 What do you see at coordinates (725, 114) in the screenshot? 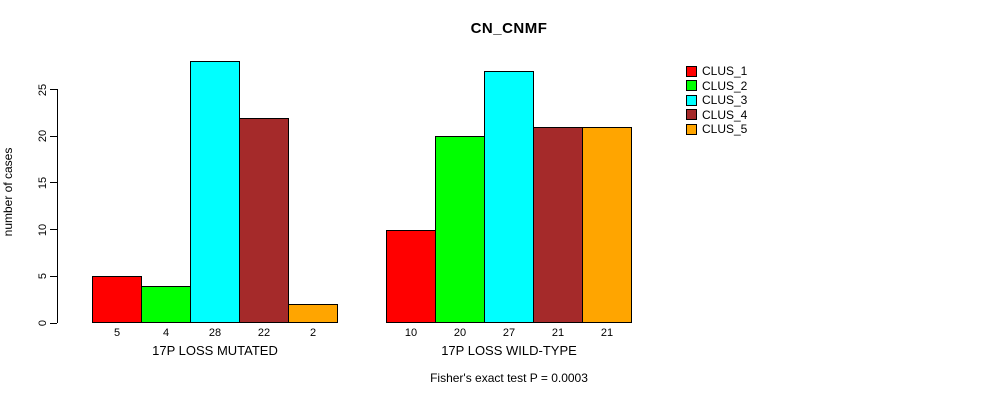
I see `legend-label-clus_4: CLUS_4` at bounding box center [725, 114].